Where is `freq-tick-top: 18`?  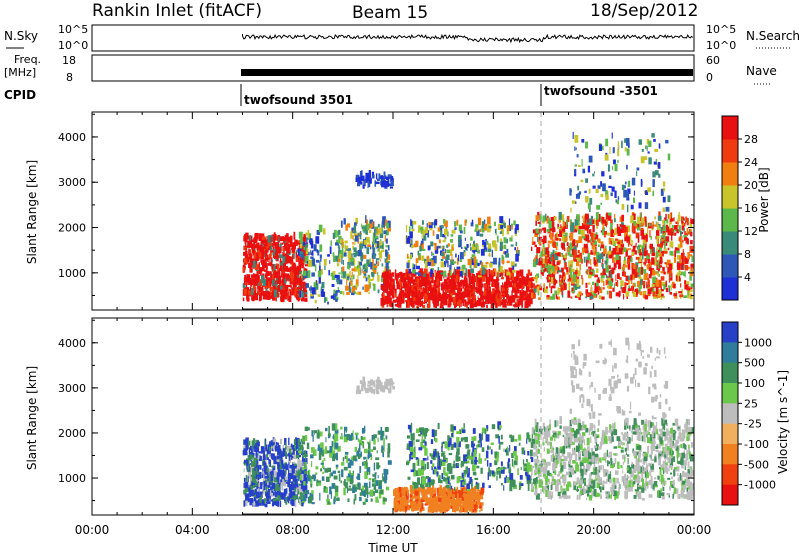
freq-tick-top: 18 is located at coordinates (69, 60).